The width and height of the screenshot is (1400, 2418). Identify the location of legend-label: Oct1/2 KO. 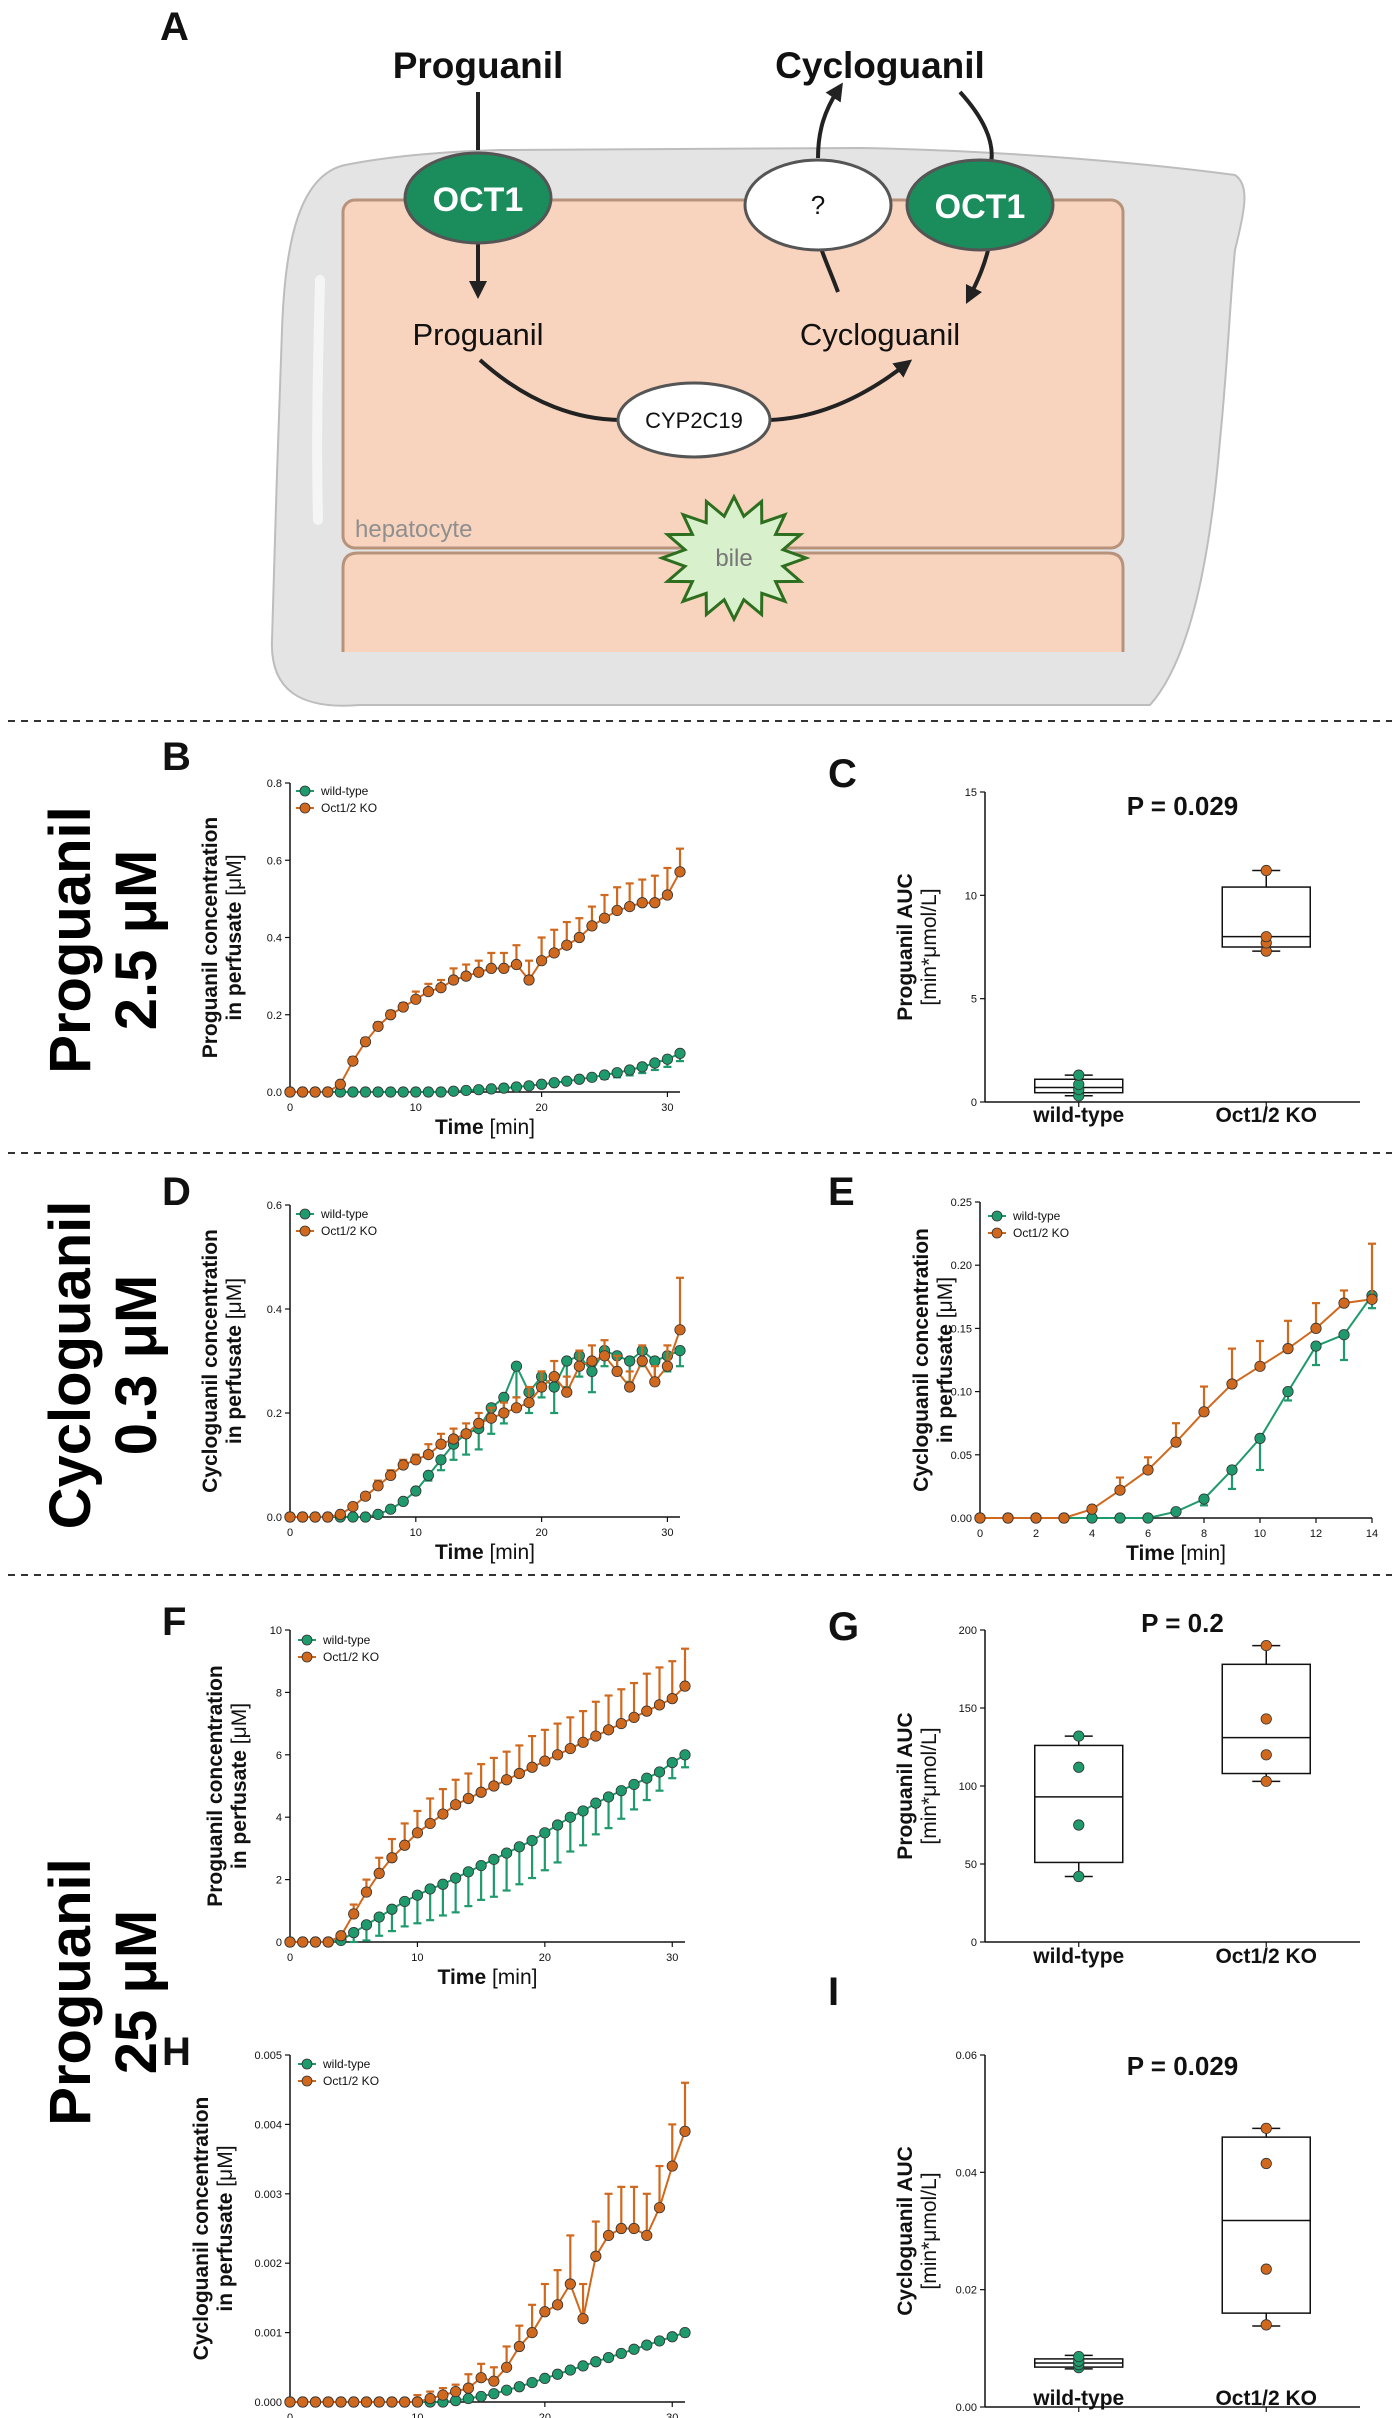
(1041, 1233).